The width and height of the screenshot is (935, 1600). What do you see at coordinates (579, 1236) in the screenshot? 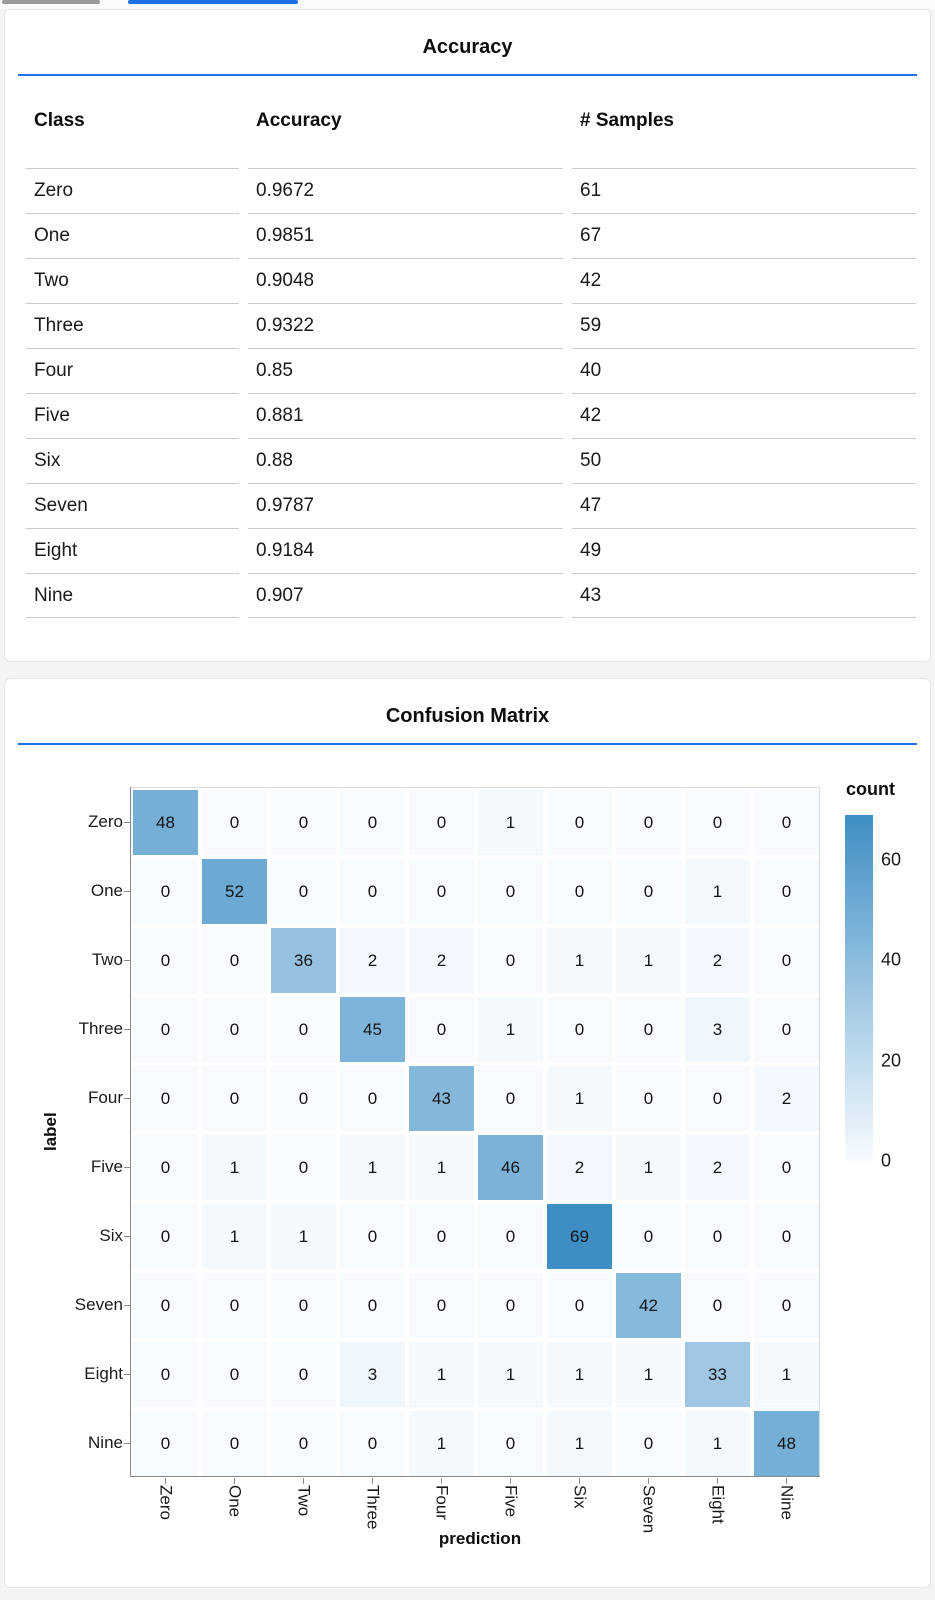
I see `matrix-cell: 69` at bounding box center [579, 1236].